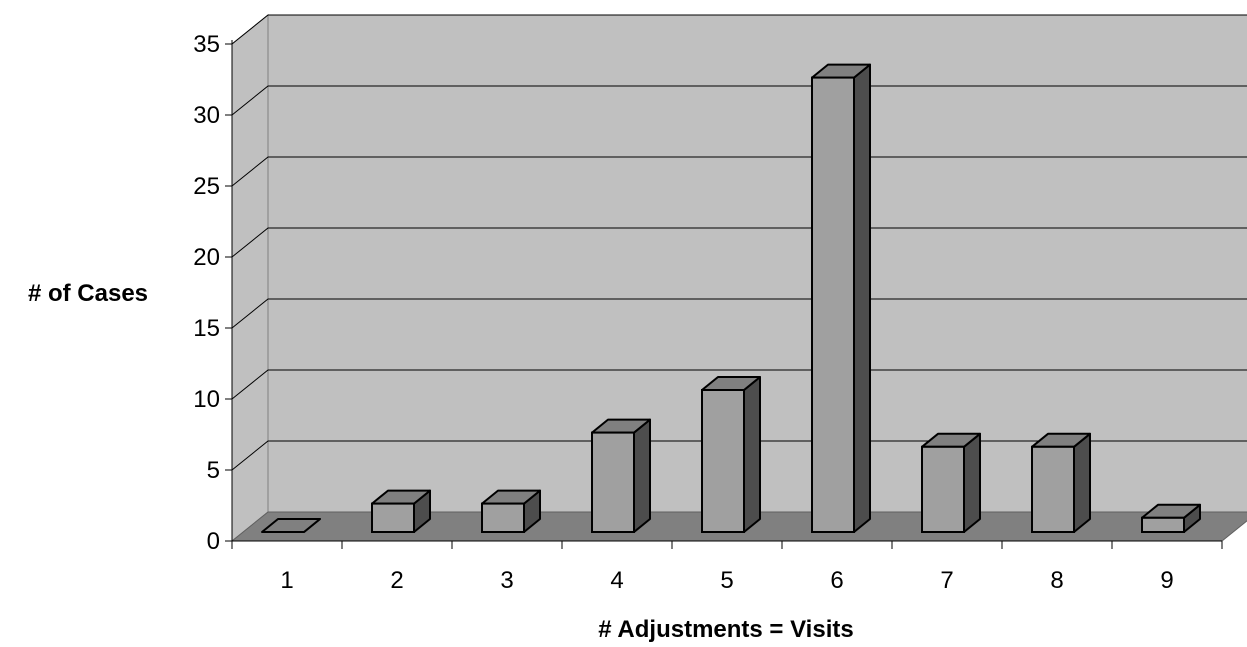 This screenshot has width=1247, height=647. What do you see at coordinates (206, 328) in the screenshot?
I see `y-tick-label: 15` at bounding box center [206, 328].